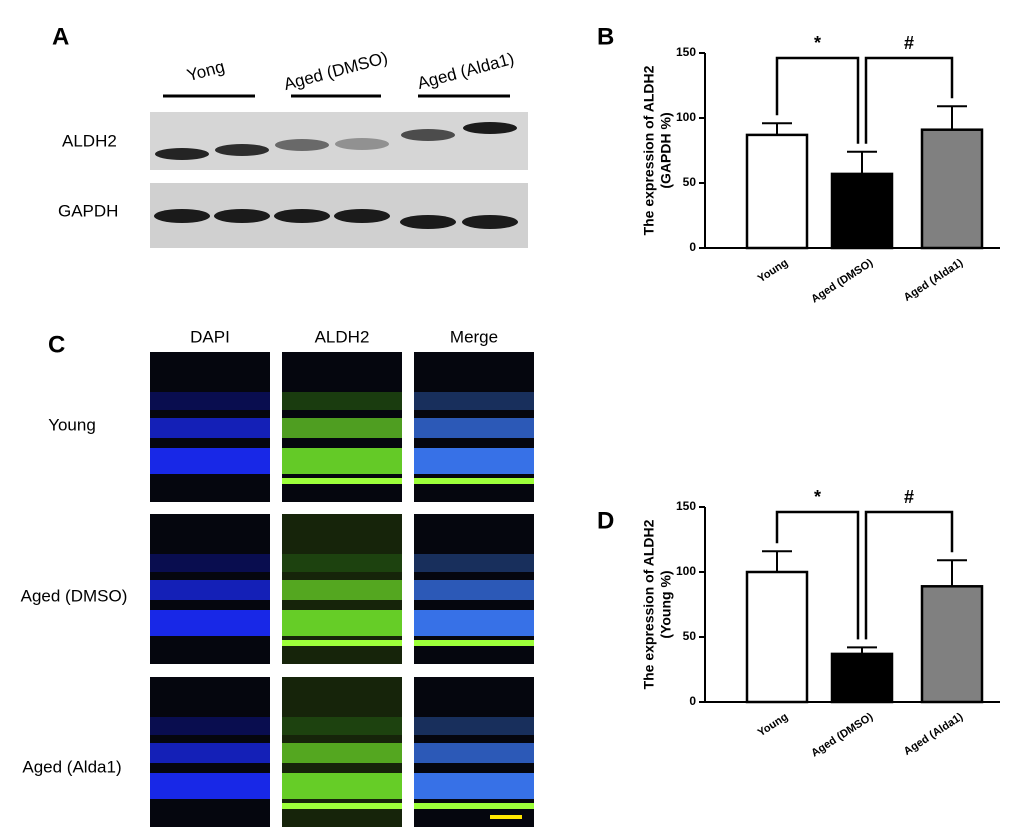 This screenshot has height=831, width=1020. I want to click on row-label: Aged (DMSO), so click(74, 595).